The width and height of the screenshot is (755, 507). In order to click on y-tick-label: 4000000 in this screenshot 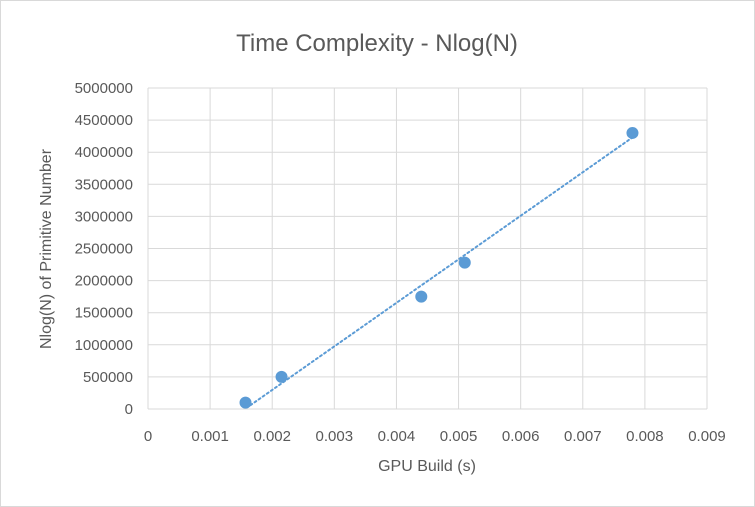, I will do `click(104, 152)`.